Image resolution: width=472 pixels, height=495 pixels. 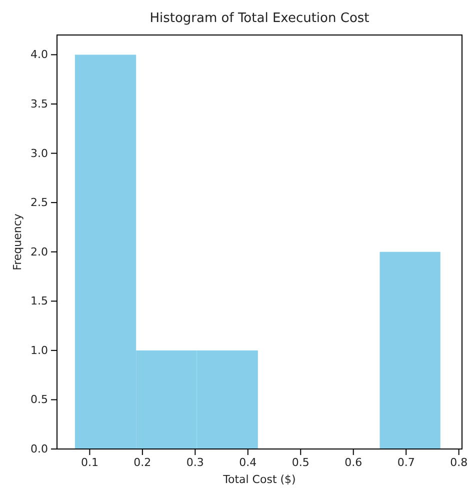 What do you see at coordinates (259, 479) in the screenshot?
I see `x-axis-title: Total Cost ($)` at bounding box center [259, 479].